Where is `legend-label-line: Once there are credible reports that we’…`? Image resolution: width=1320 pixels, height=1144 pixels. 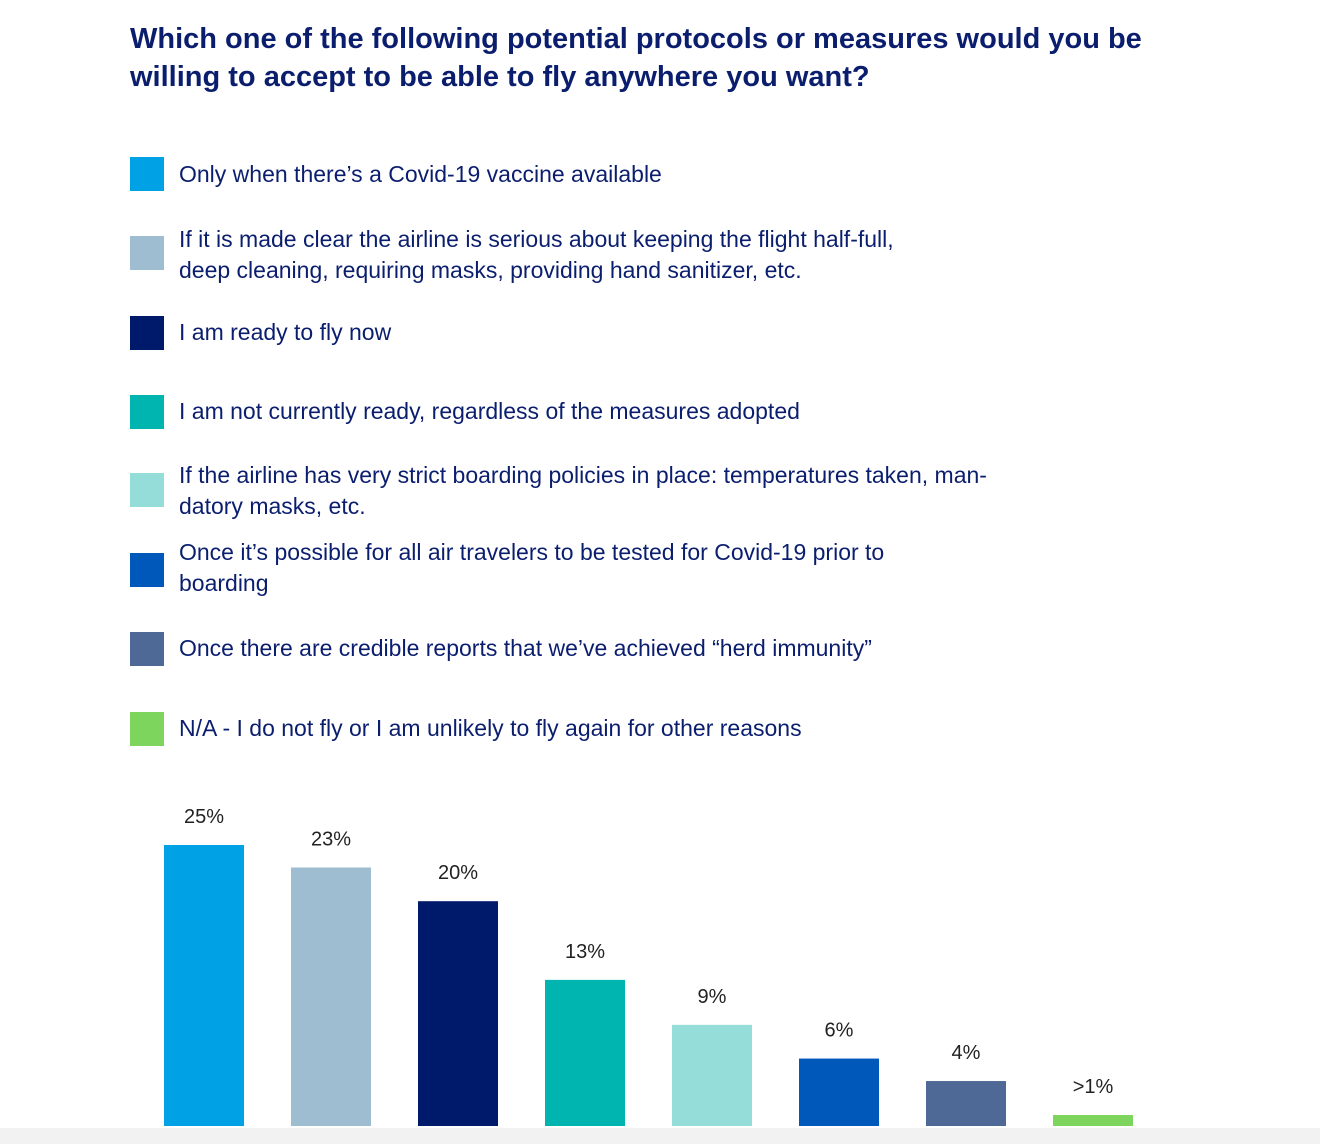
legend-label-line: Once there are credible reports that we’… is located at coordinates (525, 648).